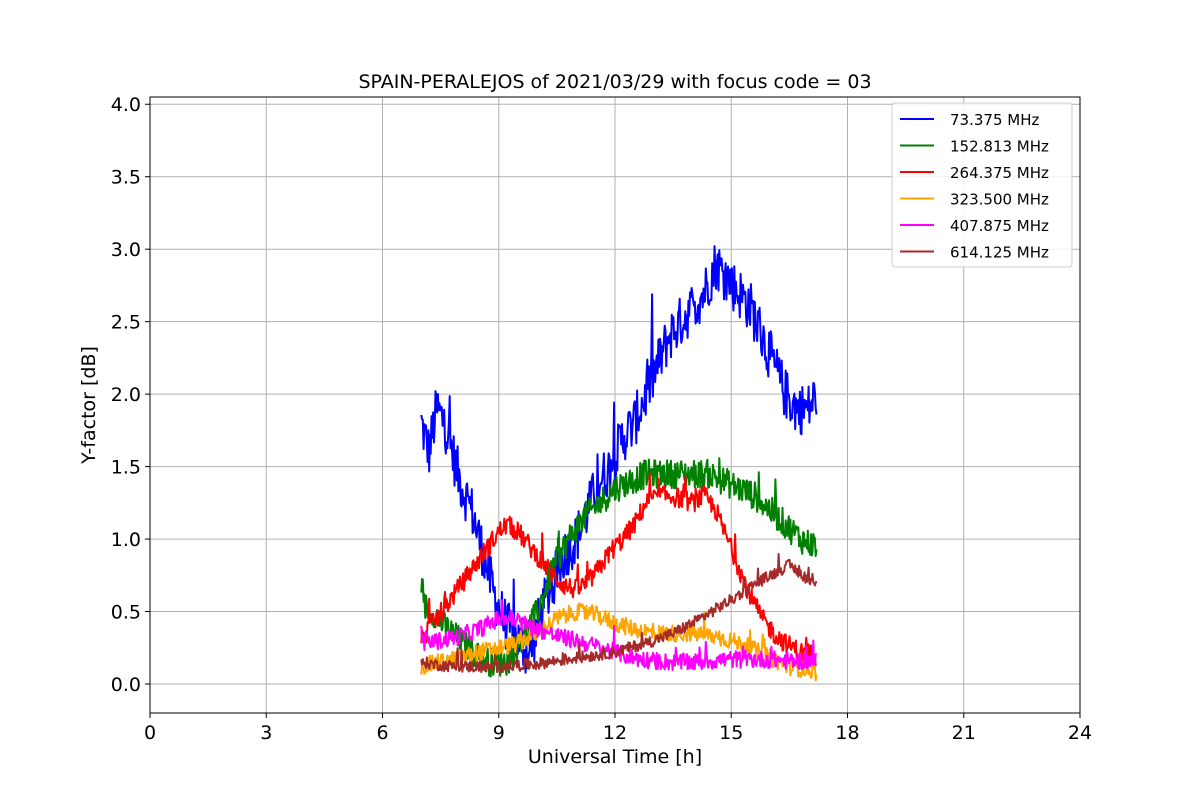  Describe the element at coordinates (382, 733) in the screenshot. I see `x-tick-label: 6` at that location.